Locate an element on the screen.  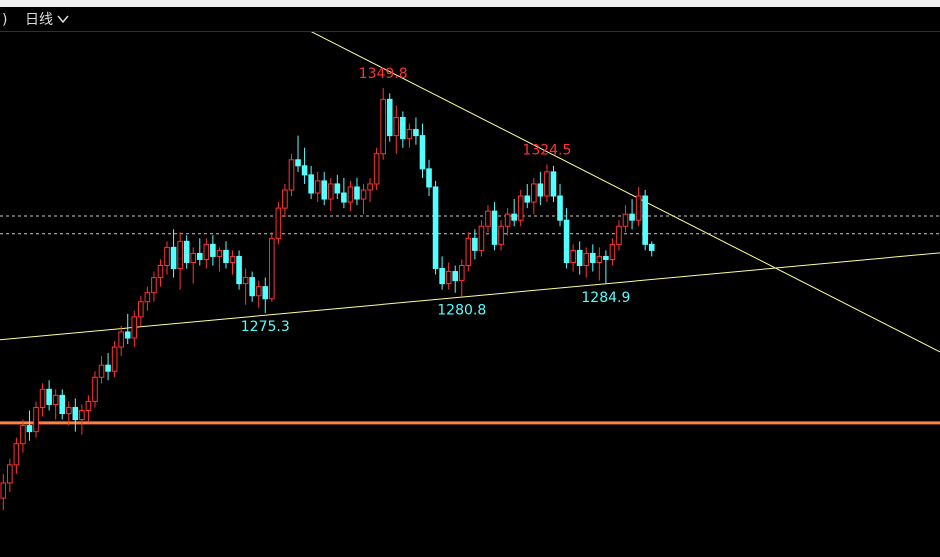
period-chevron is located at coordinates (63, 19).